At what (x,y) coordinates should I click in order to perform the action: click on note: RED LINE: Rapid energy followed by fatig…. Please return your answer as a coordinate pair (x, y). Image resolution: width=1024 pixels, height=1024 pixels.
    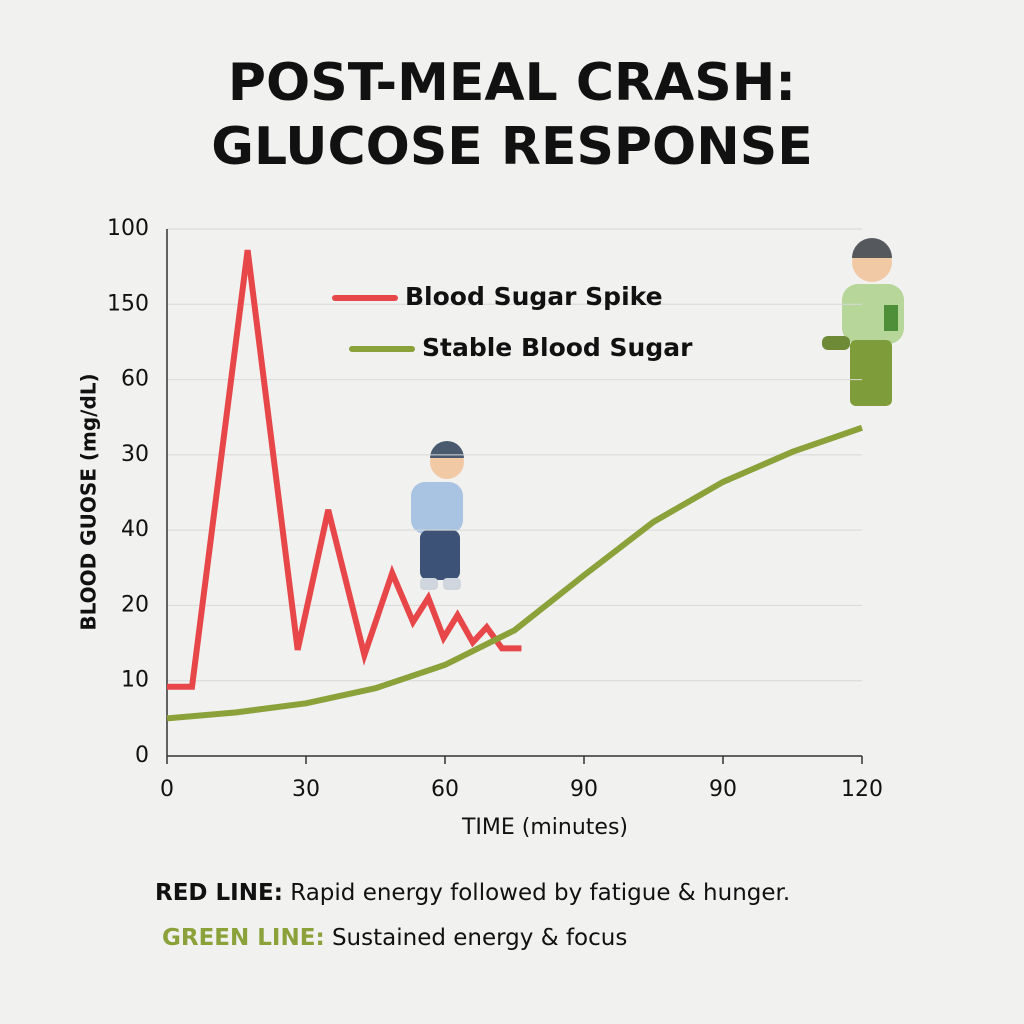
    Looking at the image, I should click on (472, 893).